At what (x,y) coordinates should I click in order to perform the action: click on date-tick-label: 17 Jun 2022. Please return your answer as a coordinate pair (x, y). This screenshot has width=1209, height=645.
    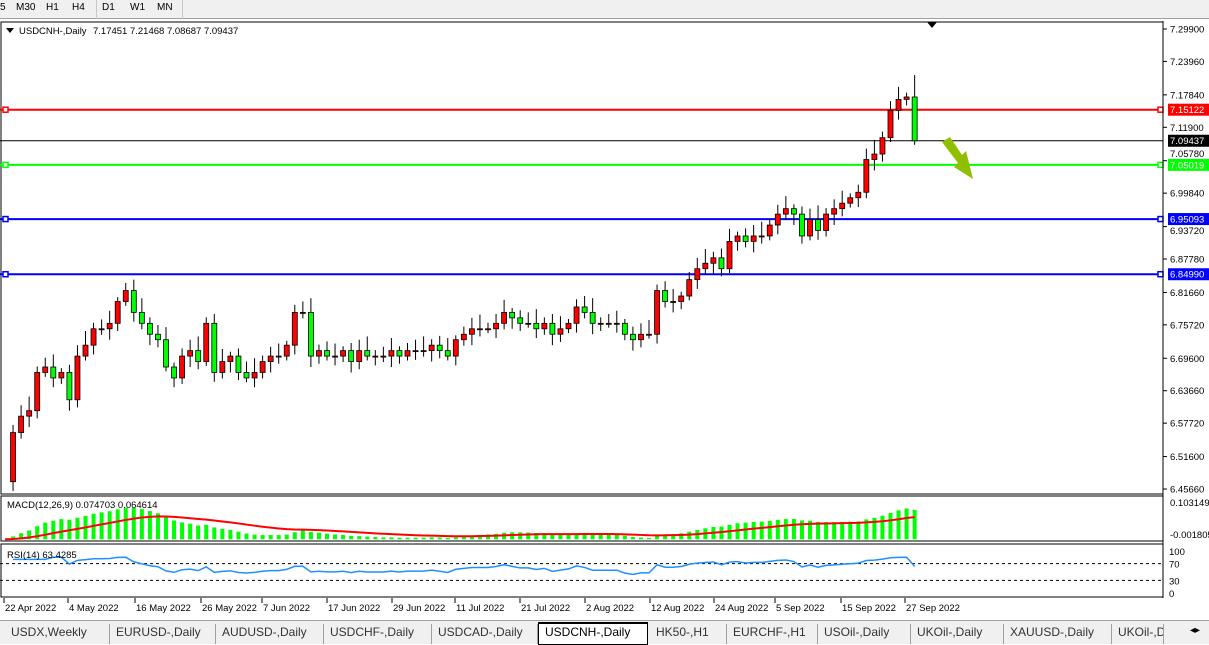
    Looking at the image, I should click on (354, 608).